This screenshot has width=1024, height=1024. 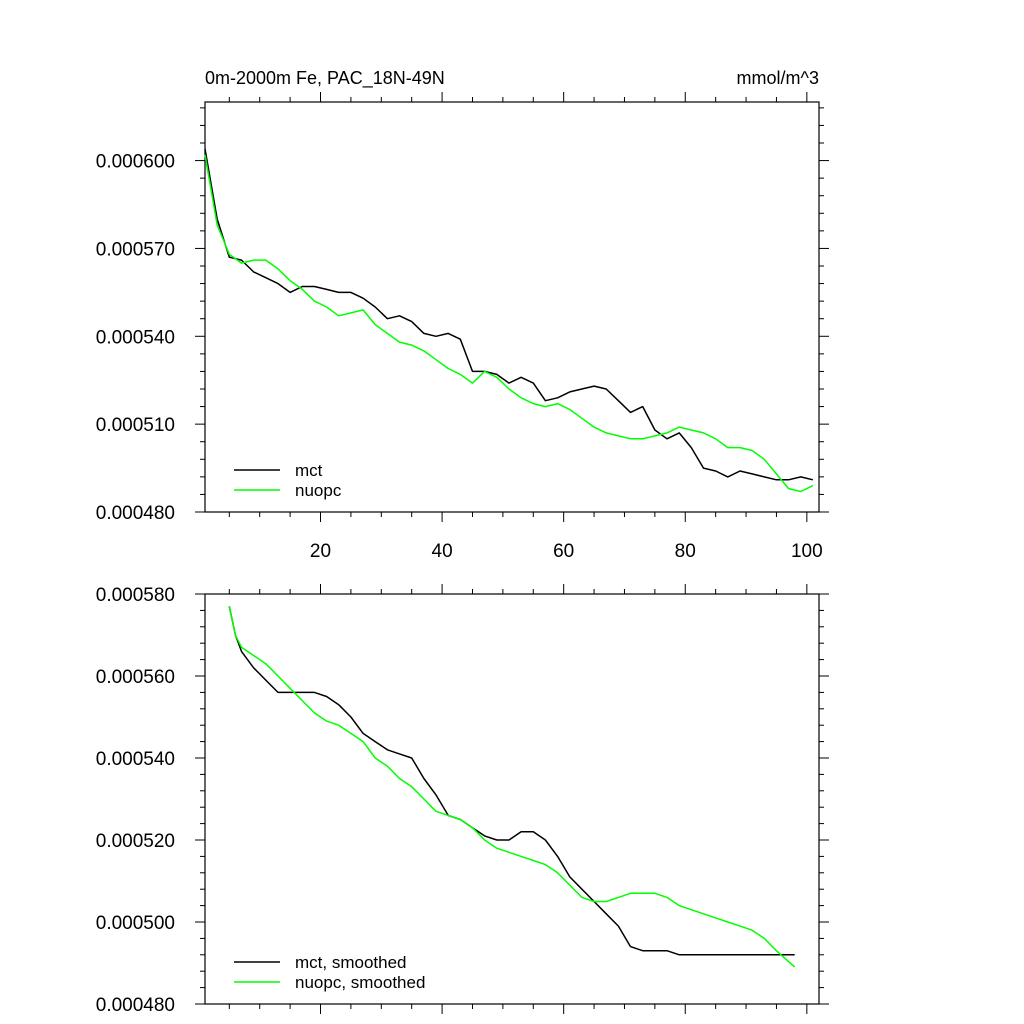 I want to click on top-y-tick-label: 0.000480, so click(x=135, y=513).